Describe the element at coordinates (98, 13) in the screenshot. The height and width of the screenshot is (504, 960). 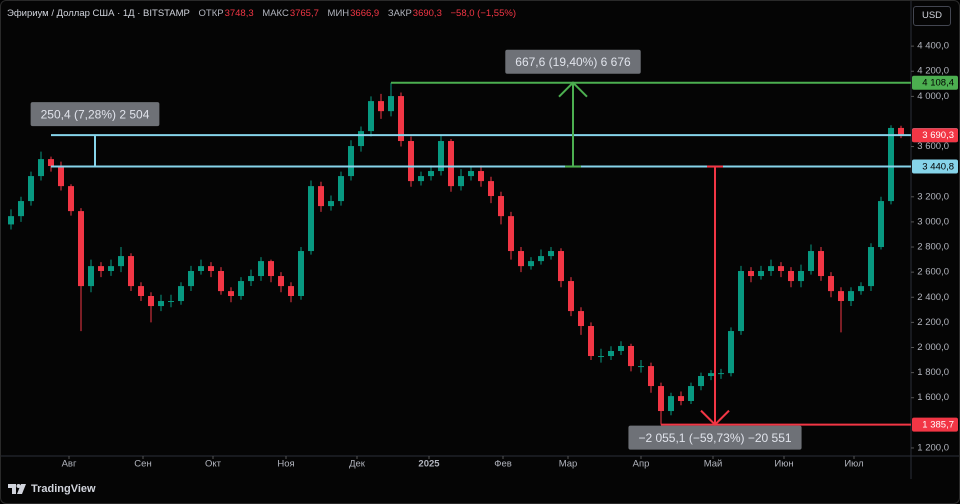
I see `symbol-title: Эфириум / Доллар США · 1Д · BITSTAMP` at that location.